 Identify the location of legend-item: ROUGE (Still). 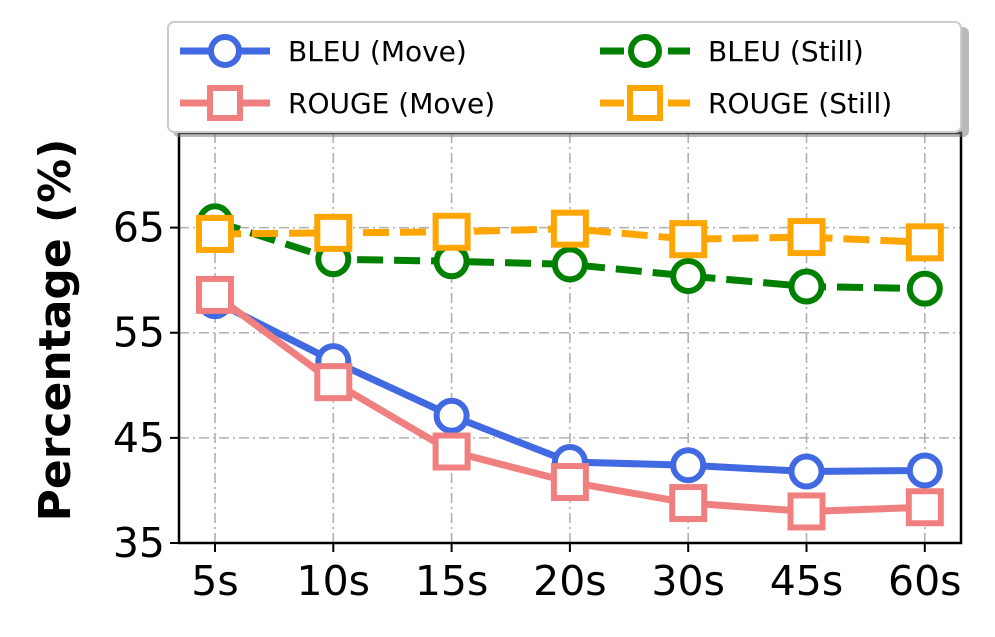
(746, 103).